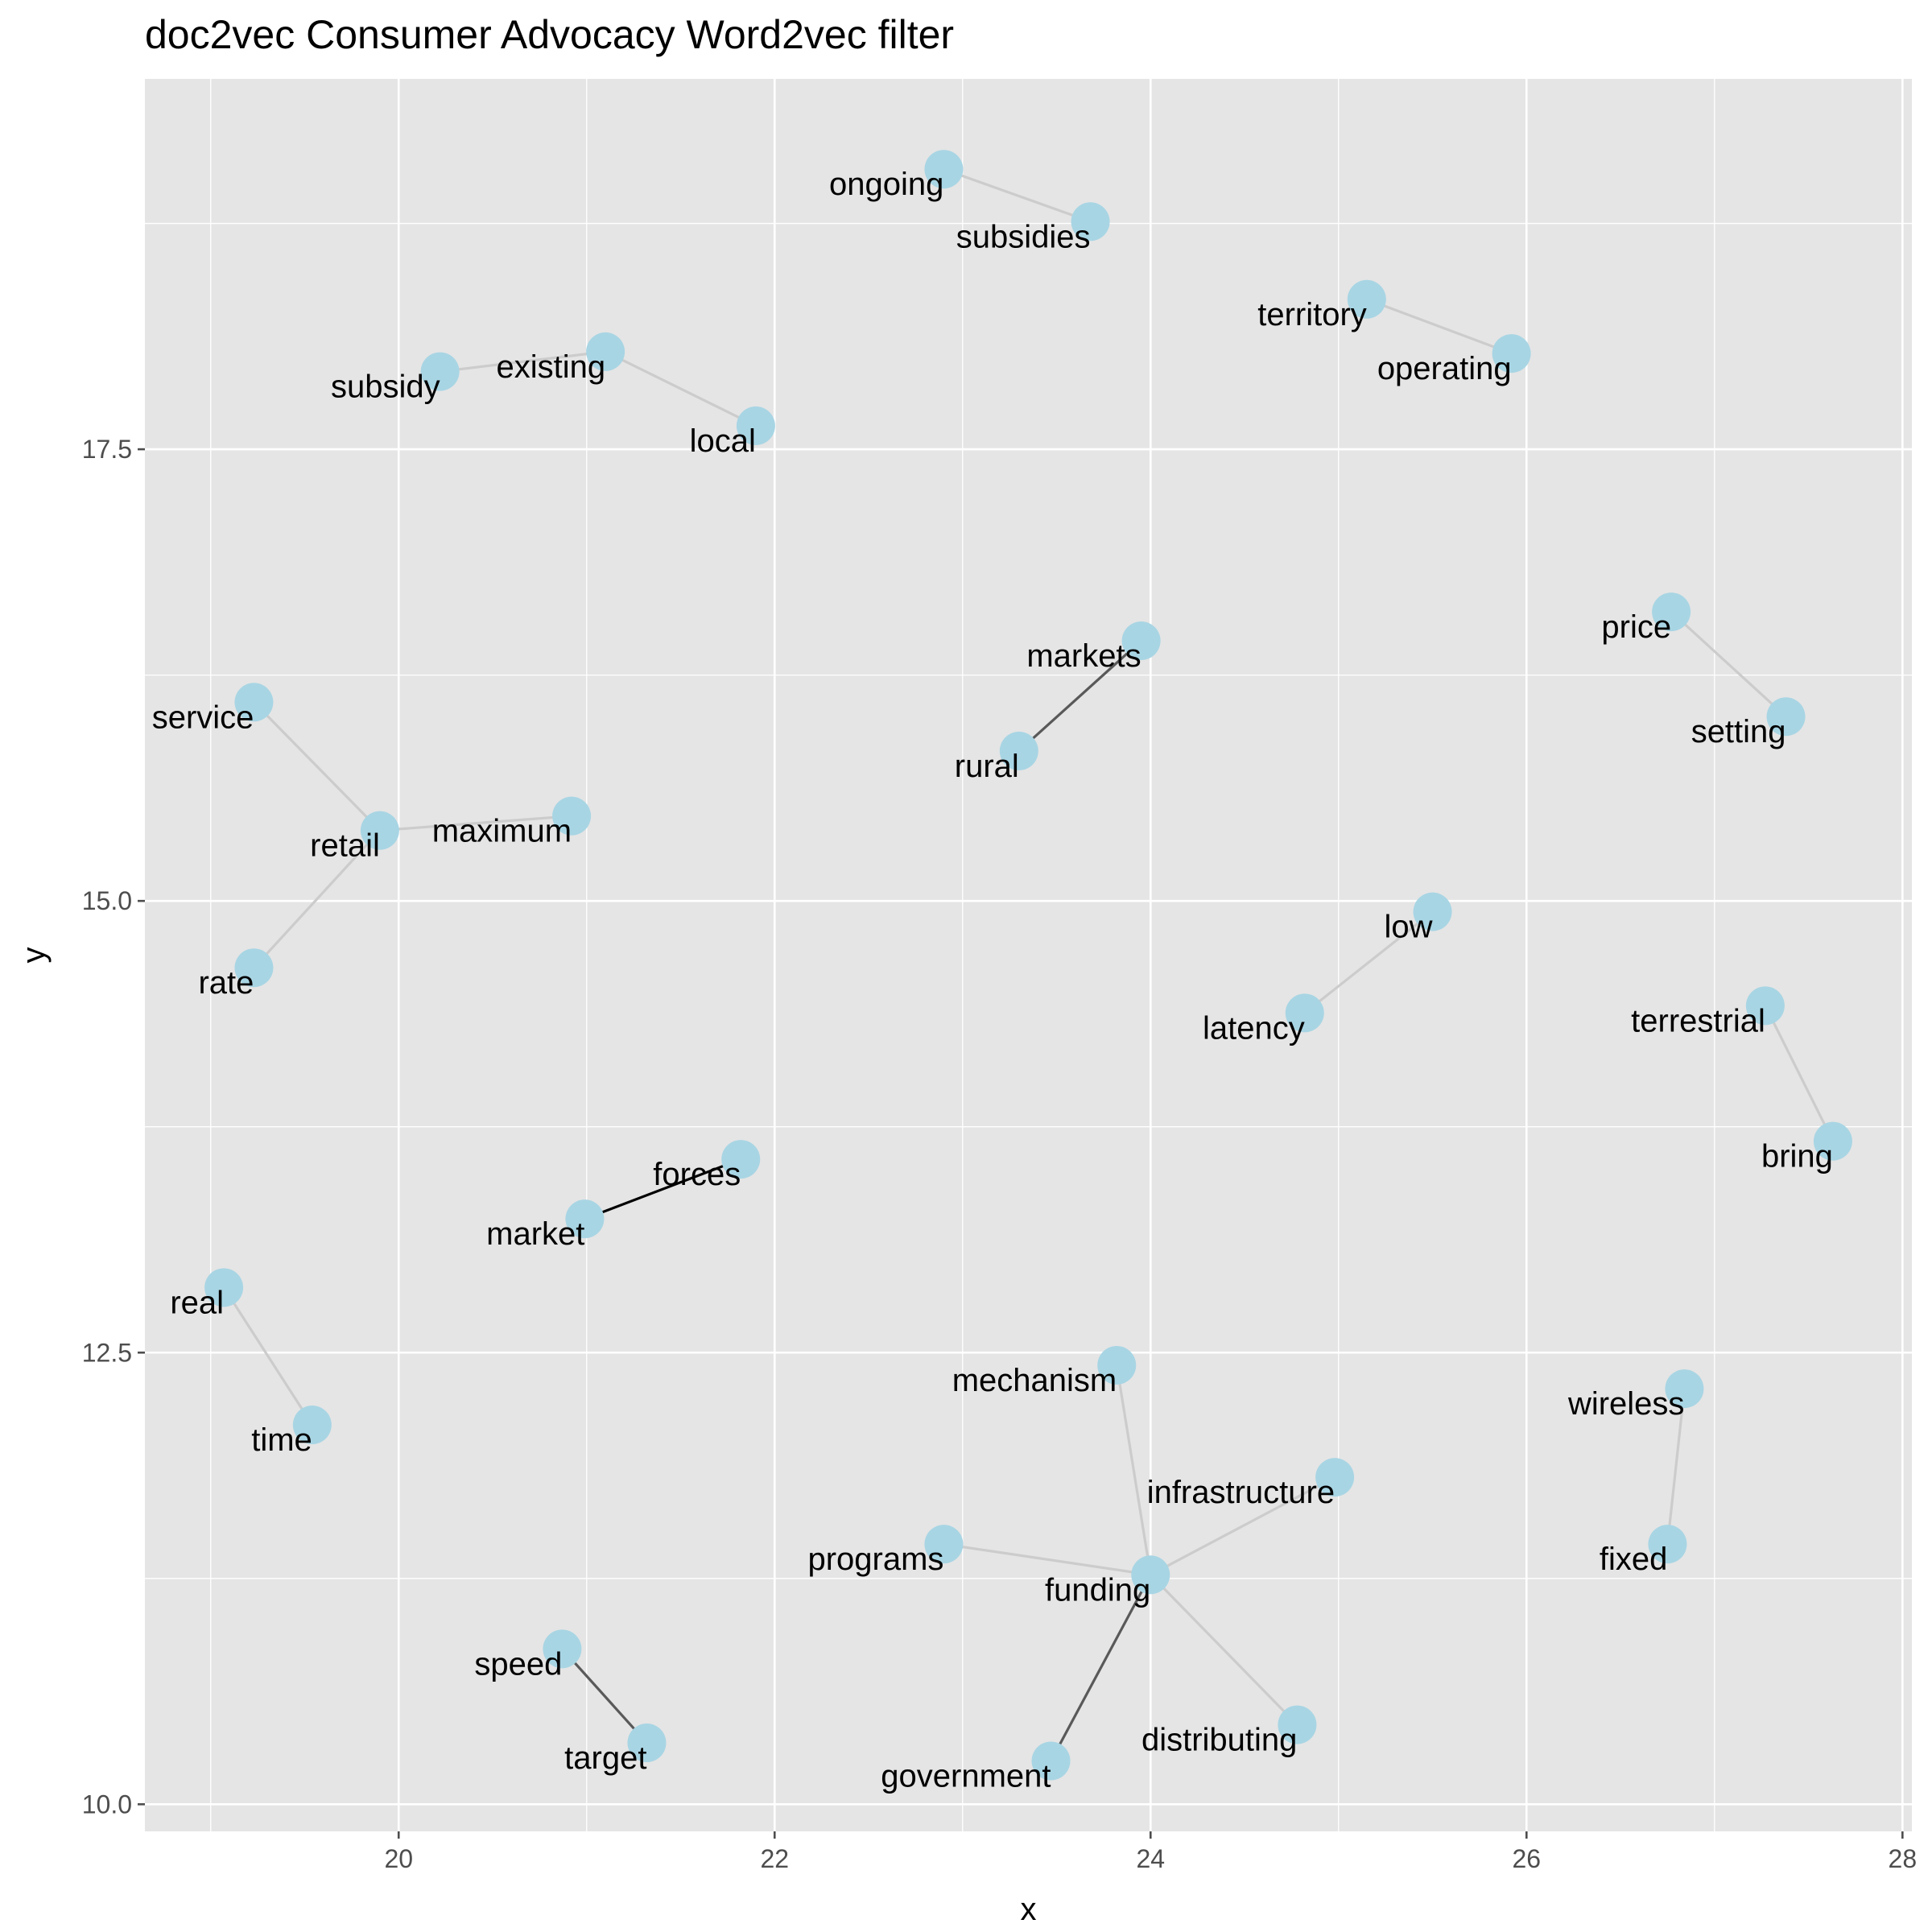 The height and width of the screenshot is (1932, 1932). I want to click on point-label-markets: markets, so click(1083, 656).